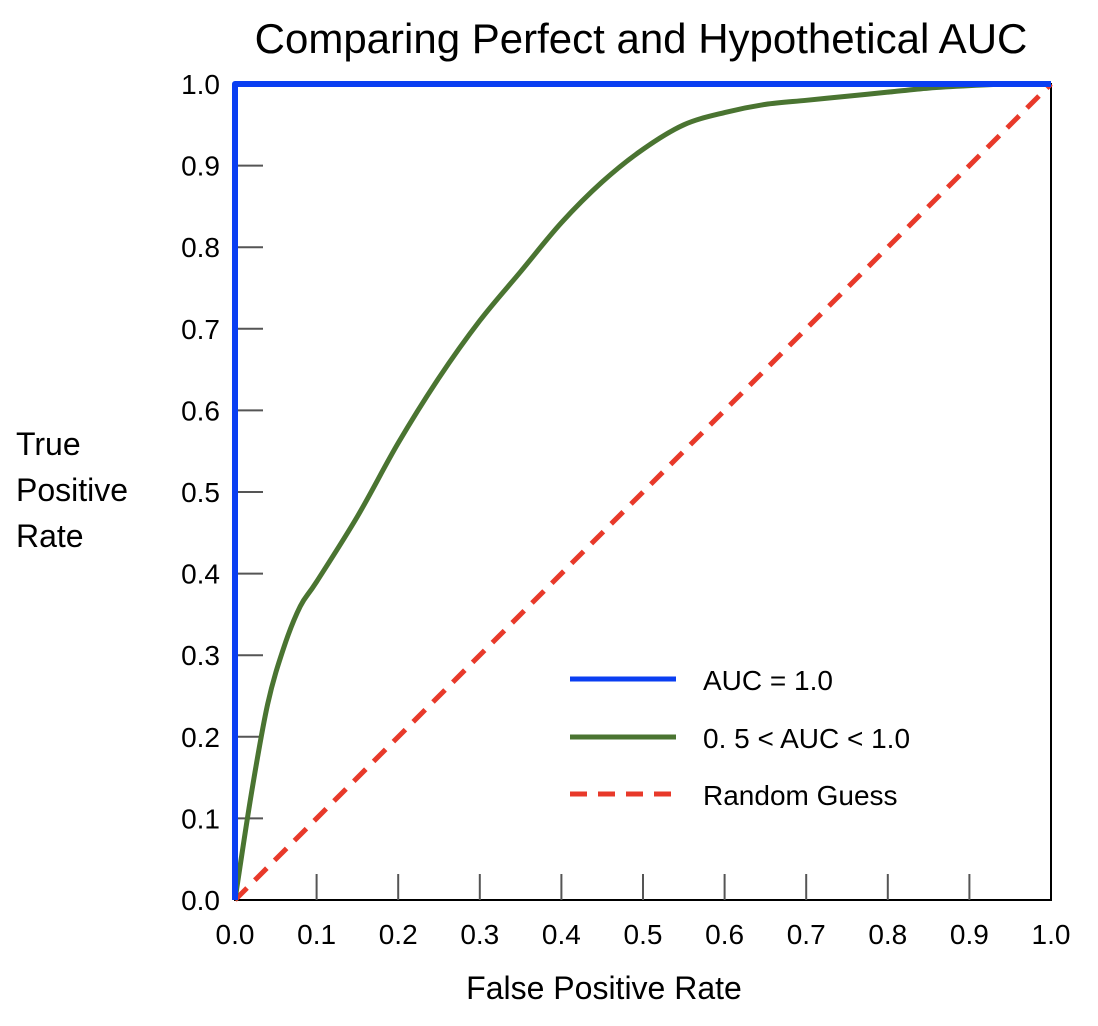  I want to click on x-tick-label-1: 0.1, so click(316, 934).